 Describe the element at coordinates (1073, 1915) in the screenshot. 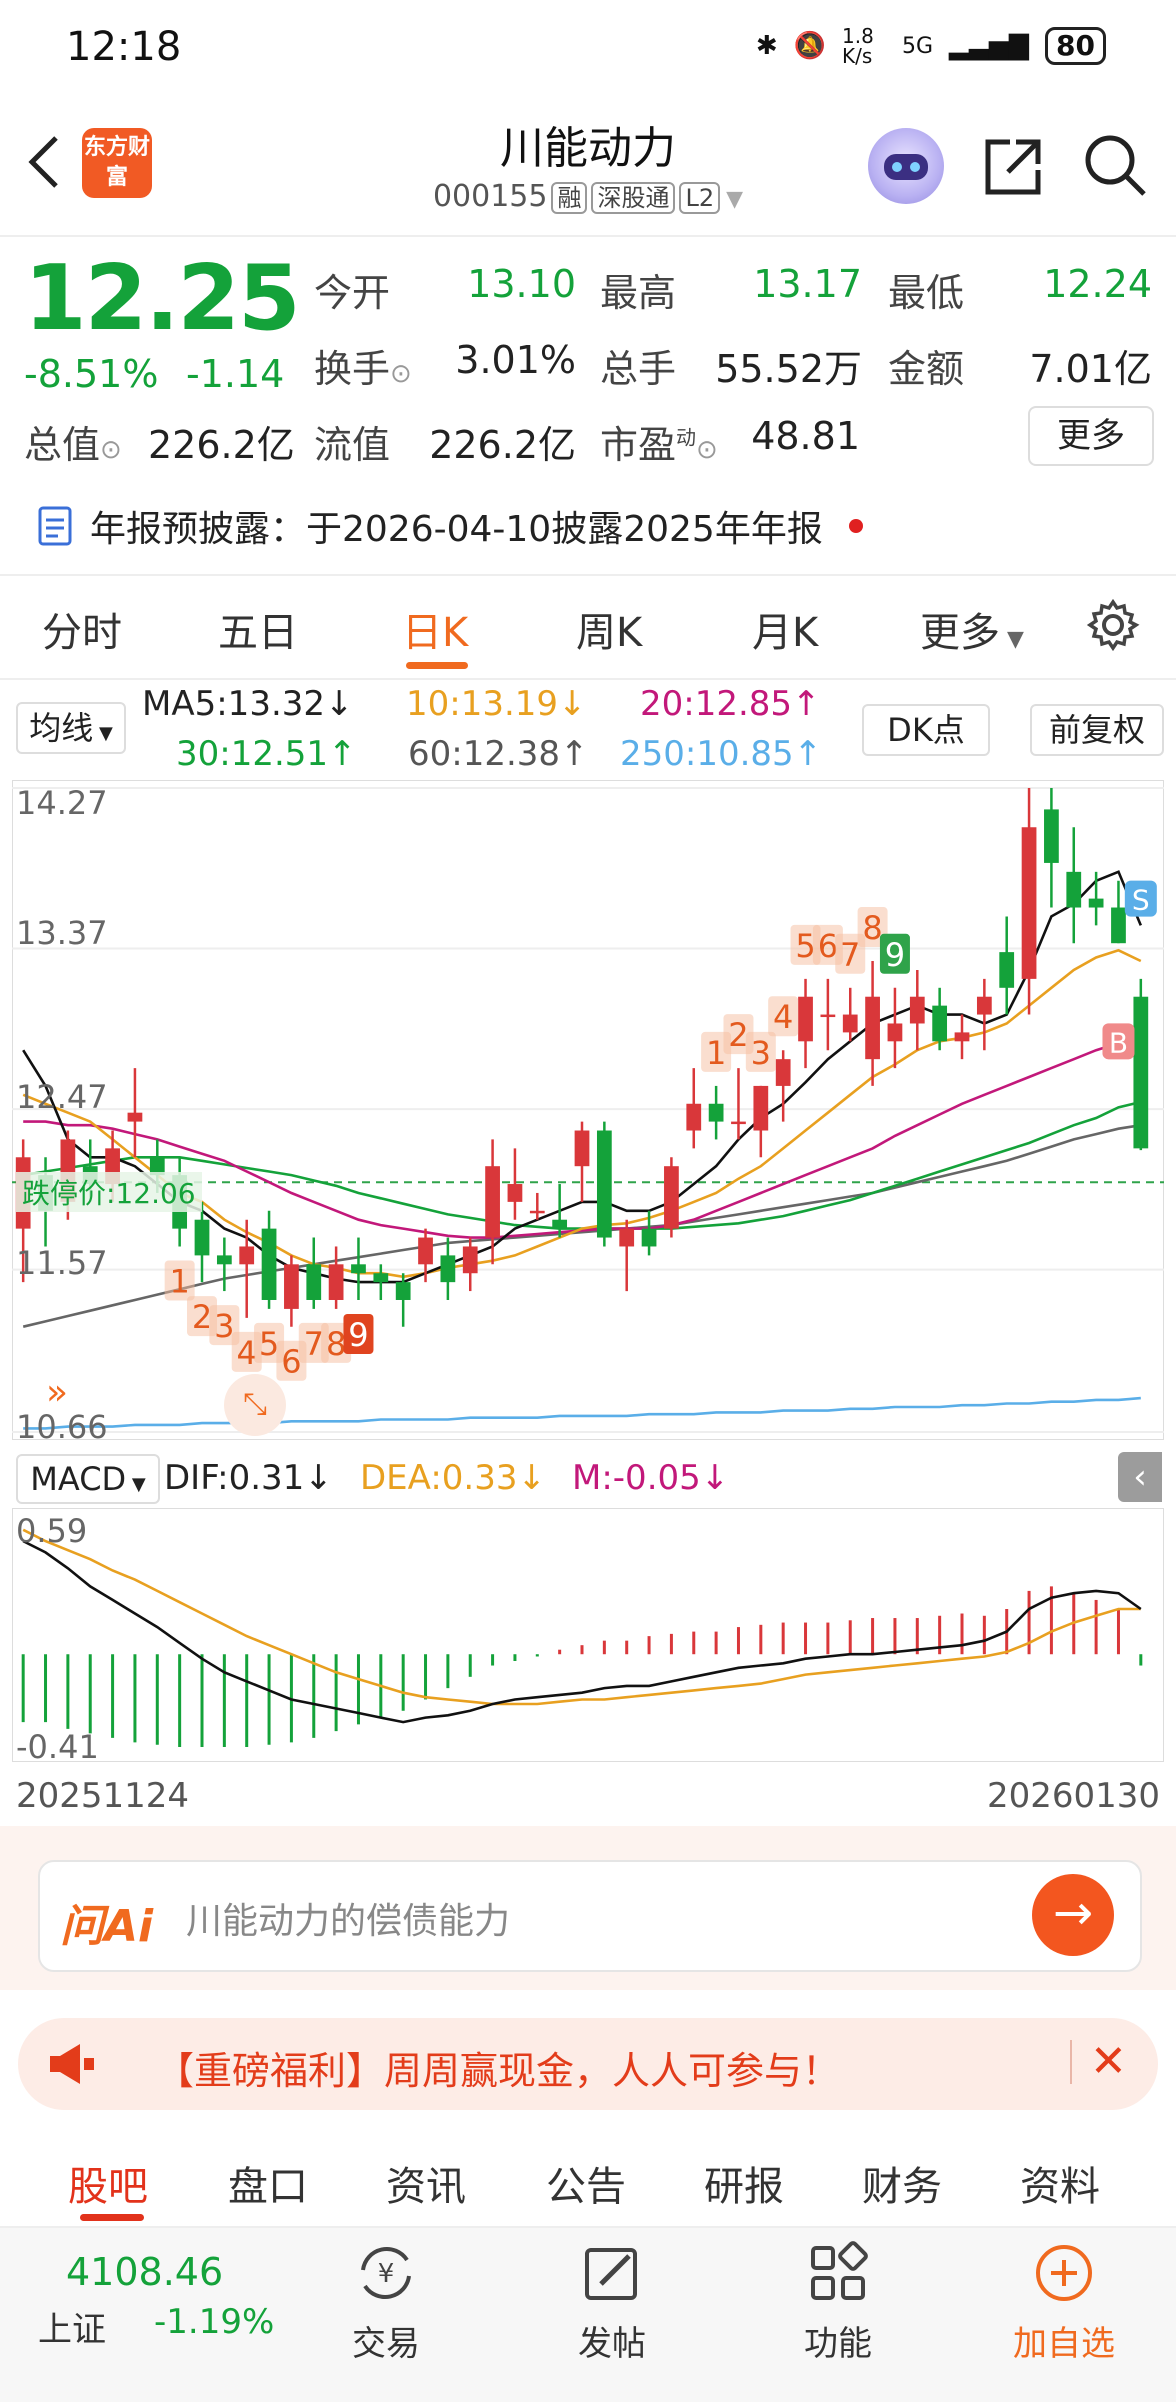

I see `arrow-right-icon: →` at that location.